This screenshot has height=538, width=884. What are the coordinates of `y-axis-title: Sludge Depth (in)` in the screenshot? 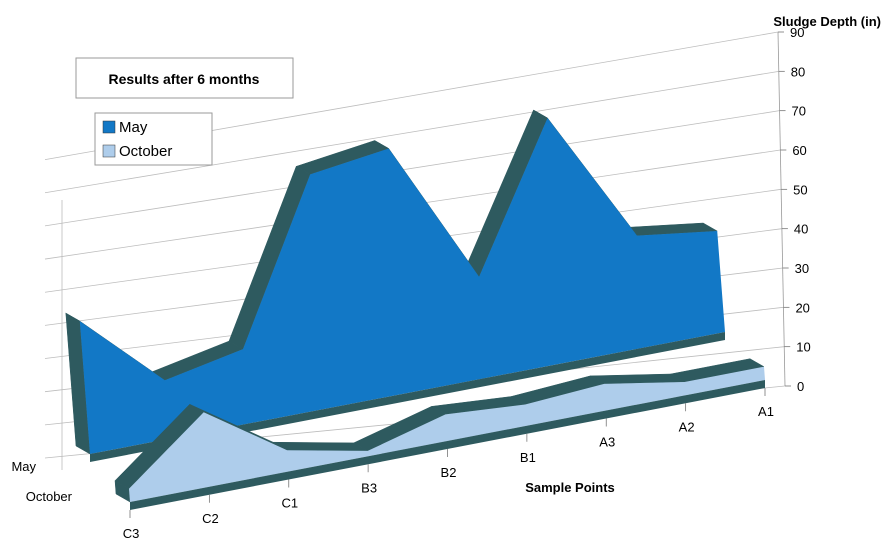 It's located at (827, 21).